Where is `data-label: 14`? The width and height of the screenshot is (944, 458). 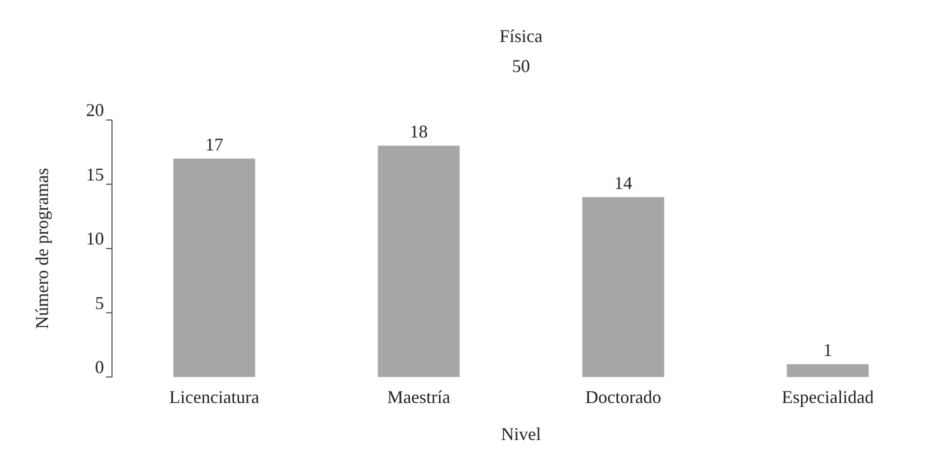 data-label: 14 is located at coordinates (623, 183).